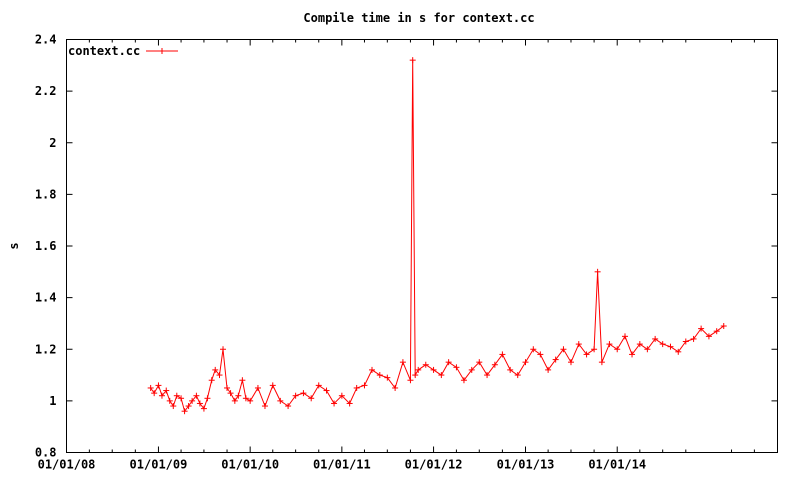 The width and height of the screenshot is (800, 480). What do you see at coordinates (67, 465) in the screenshot?
I see `x-tick-label: 01/01/08` at bounding box center [67, 465].